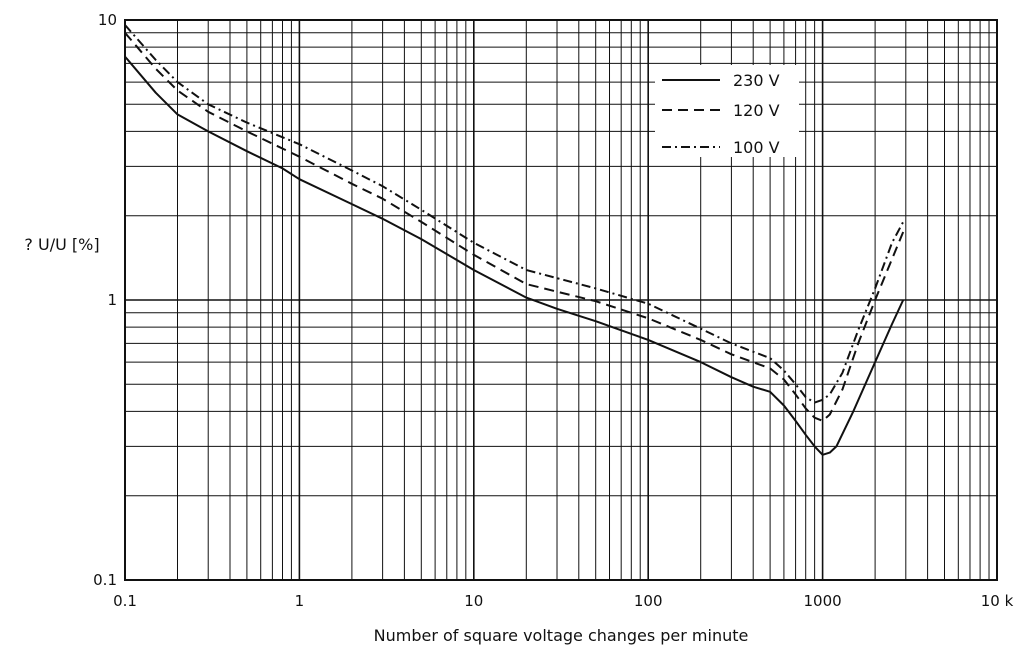 This screenshot has width=1021, height=651. Describe the element at coordinates (105, 580) in the screenshot. I see `y-tick-label: 0.1` at that location.